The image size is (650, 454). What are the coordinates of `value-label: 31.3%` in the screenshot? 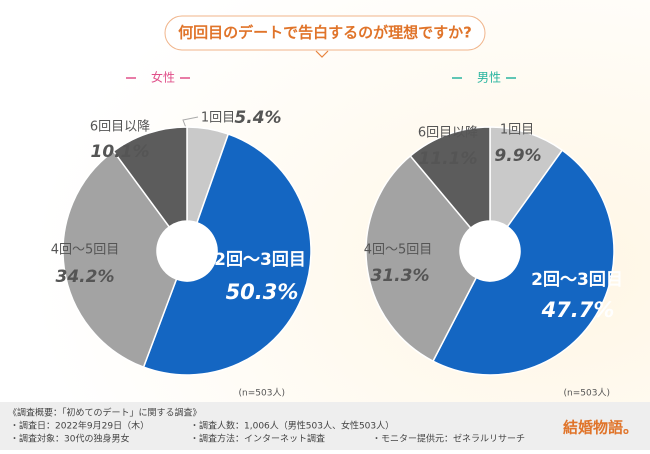 It's located at (400, 276).